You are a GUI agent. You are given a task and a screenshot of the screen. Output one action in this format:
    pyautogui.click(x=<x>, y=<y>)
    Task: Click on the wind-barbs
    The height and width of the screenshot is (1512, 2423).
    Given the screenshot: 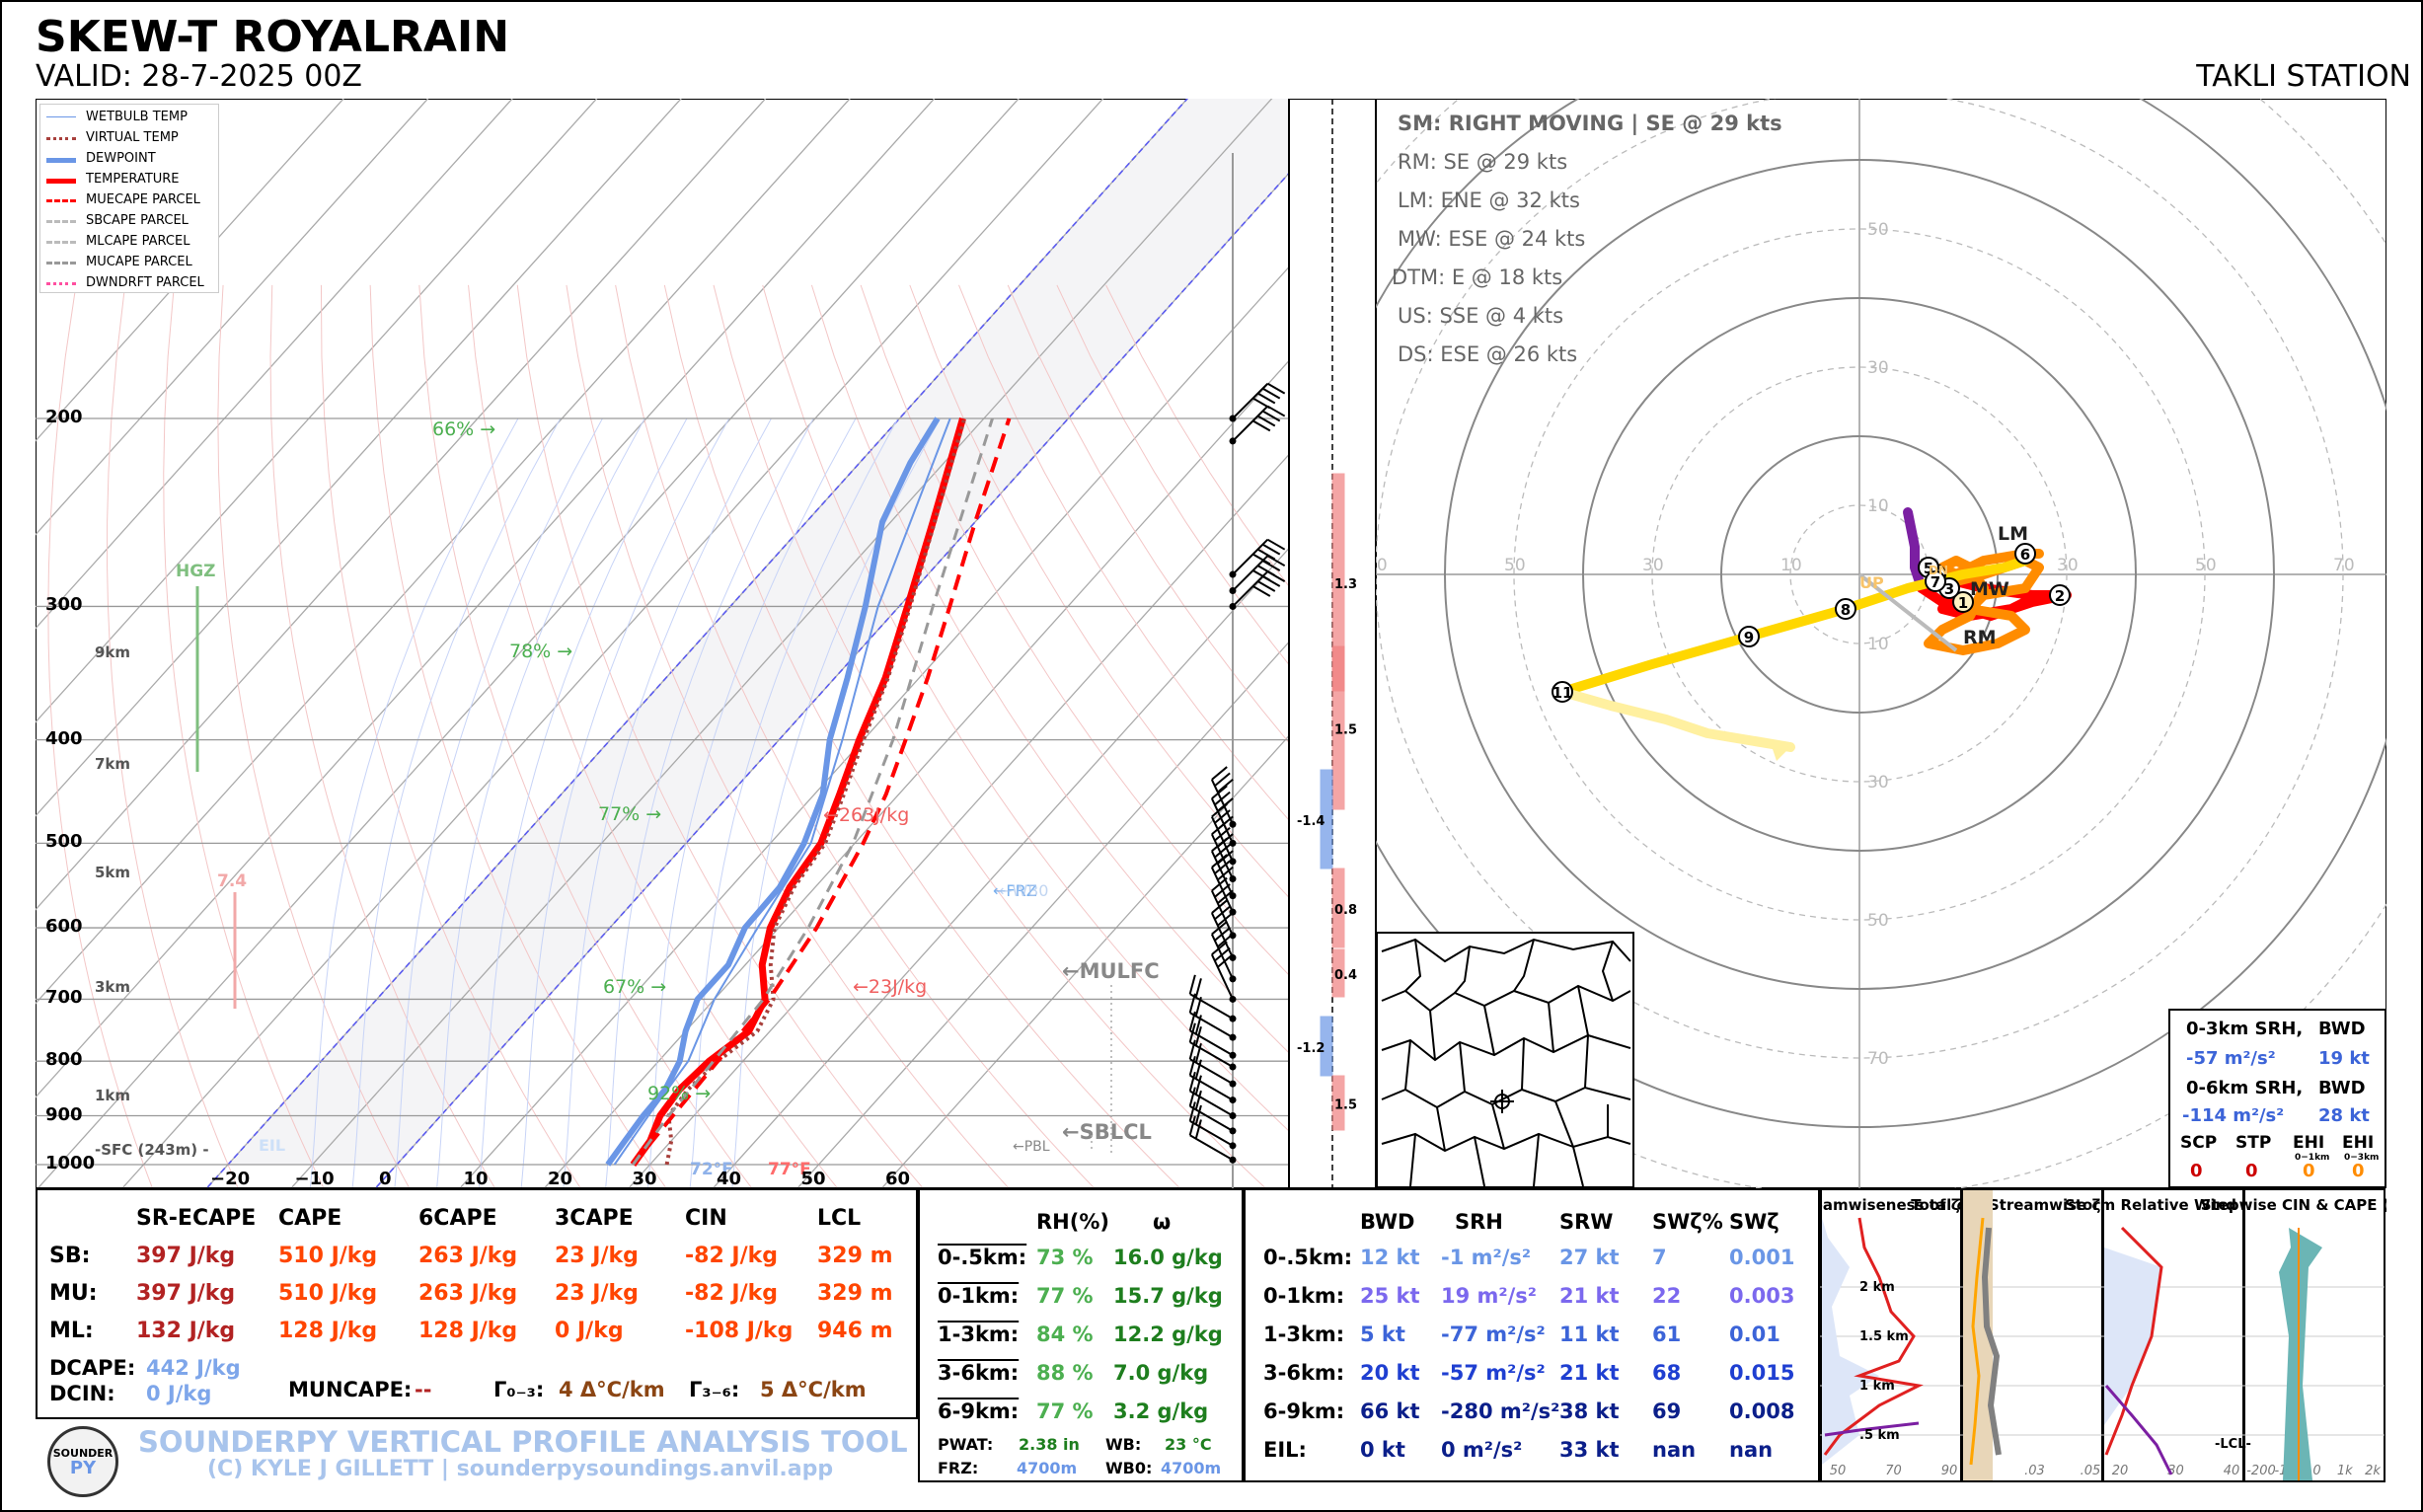 What is the action you would take?
    pyautogui.click(x=1237, y=773)
    